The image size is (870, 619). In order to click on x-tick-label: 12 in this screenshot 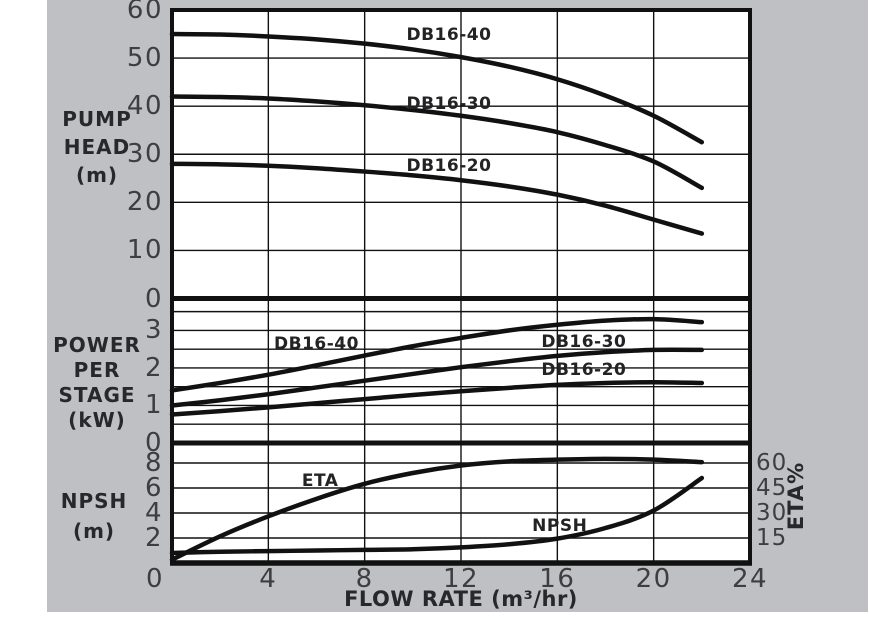, I will do `click(461, 579)`.